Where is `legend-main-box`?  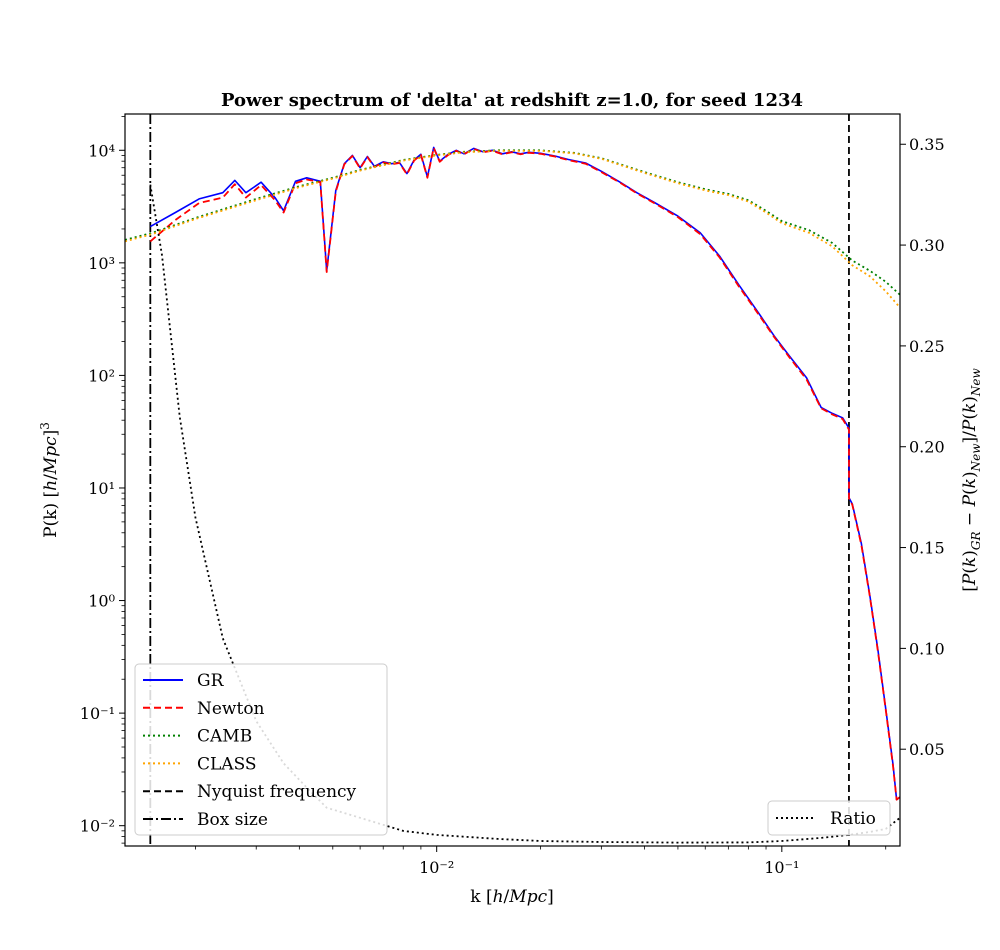 legend-main-box is located at coordinates (261, 749).